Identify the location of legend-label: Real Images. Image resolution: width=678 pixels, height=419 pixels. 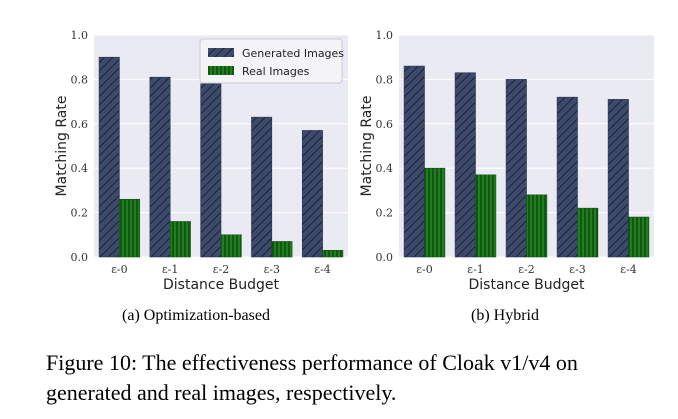
(276, 71).